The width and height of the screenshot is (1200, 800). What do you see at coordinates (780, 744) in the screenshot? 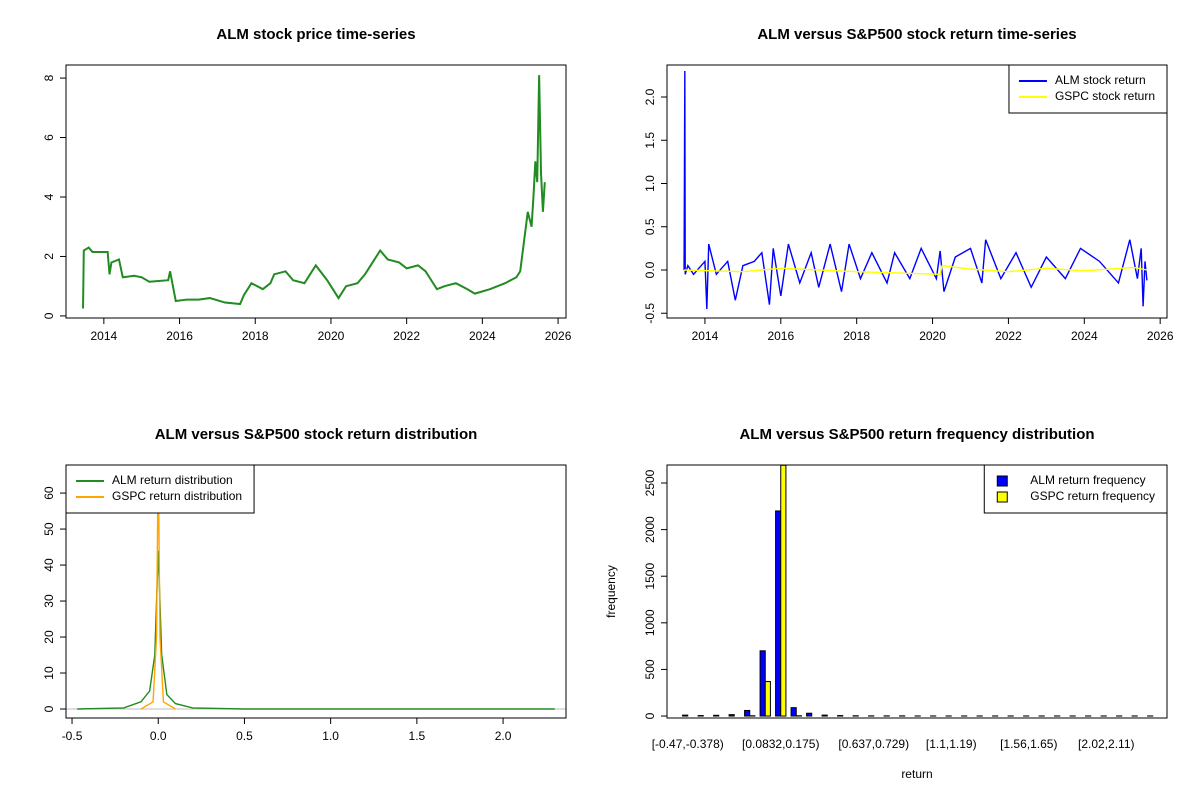
I see `x-tick-label: [0.0832,0.175)` at bounding box center [780, 744].